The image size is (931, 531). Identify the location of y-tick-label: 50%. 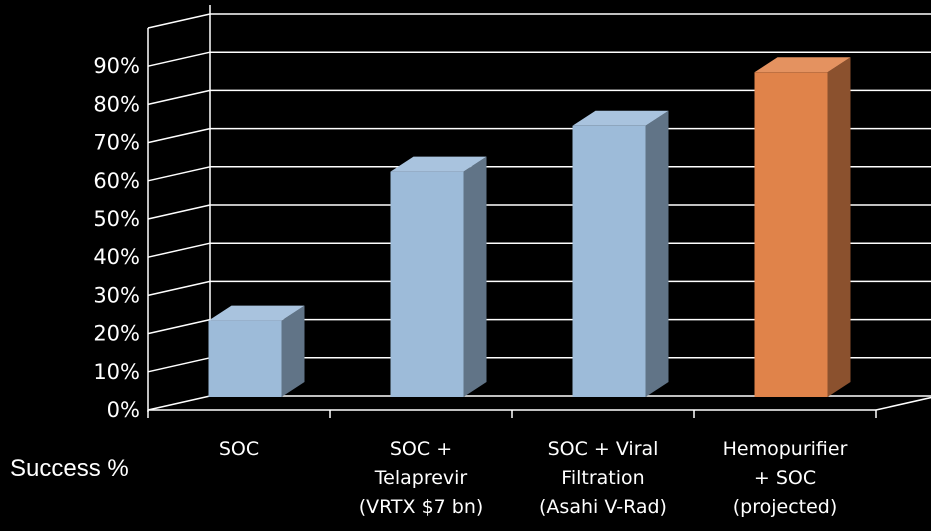
(116, 219).